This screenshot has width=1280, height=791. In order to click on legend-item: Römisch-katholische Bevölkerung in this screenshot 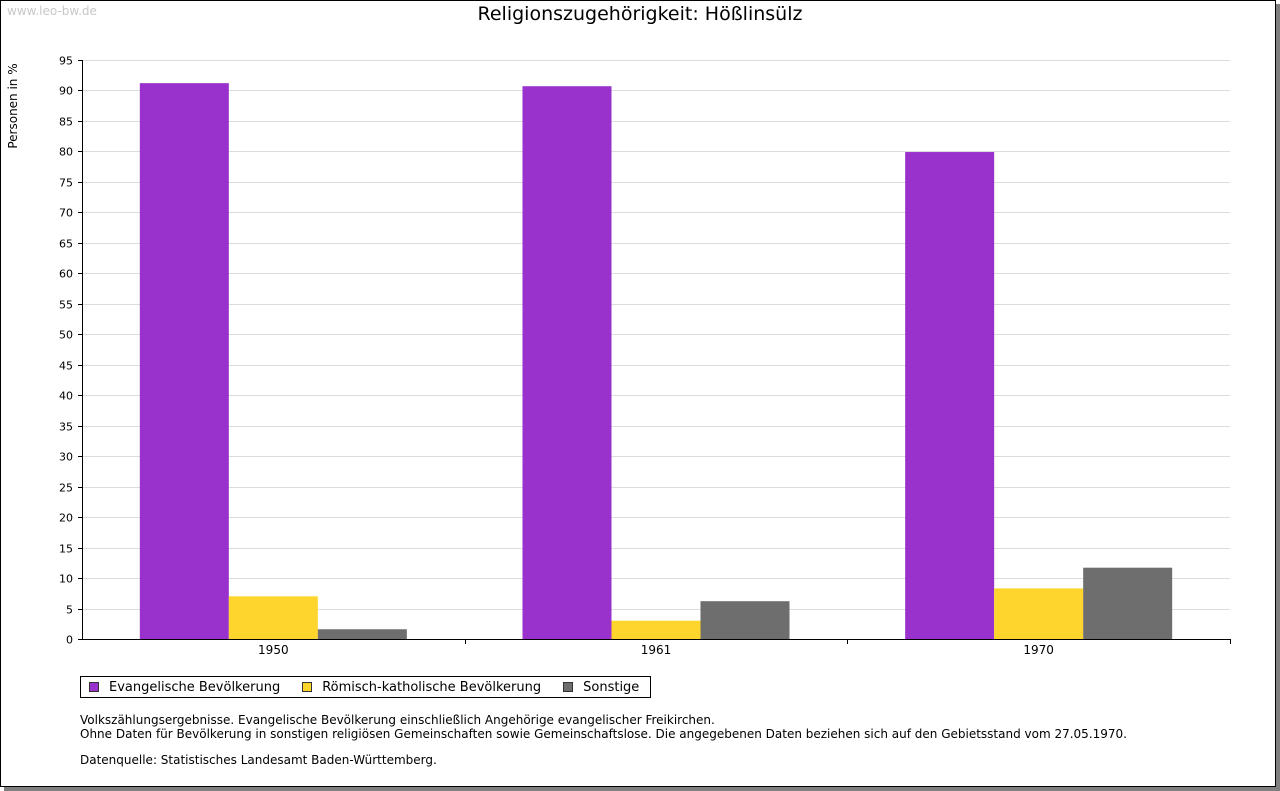, I will do `click(421, 687)`.